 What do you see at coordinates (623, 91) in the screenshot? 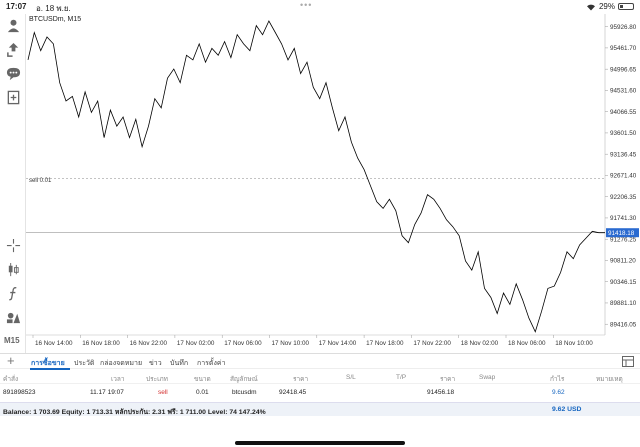
I see `y-tick-label: 94531.60` at bounding box center [623, 91].